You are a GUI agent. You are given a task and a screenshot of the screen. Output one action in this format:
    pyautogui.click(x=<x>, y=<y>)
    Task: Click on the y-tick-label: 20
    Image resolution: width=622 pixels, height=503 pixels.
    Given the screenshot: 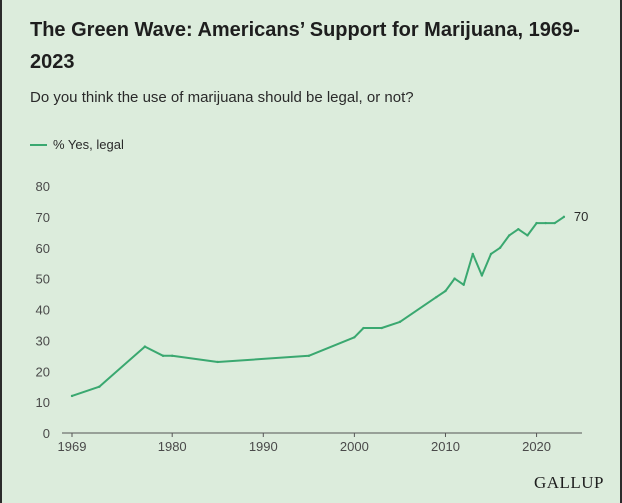 What is the action you would take?
    pyautogui.click(x=43, y=371)
    